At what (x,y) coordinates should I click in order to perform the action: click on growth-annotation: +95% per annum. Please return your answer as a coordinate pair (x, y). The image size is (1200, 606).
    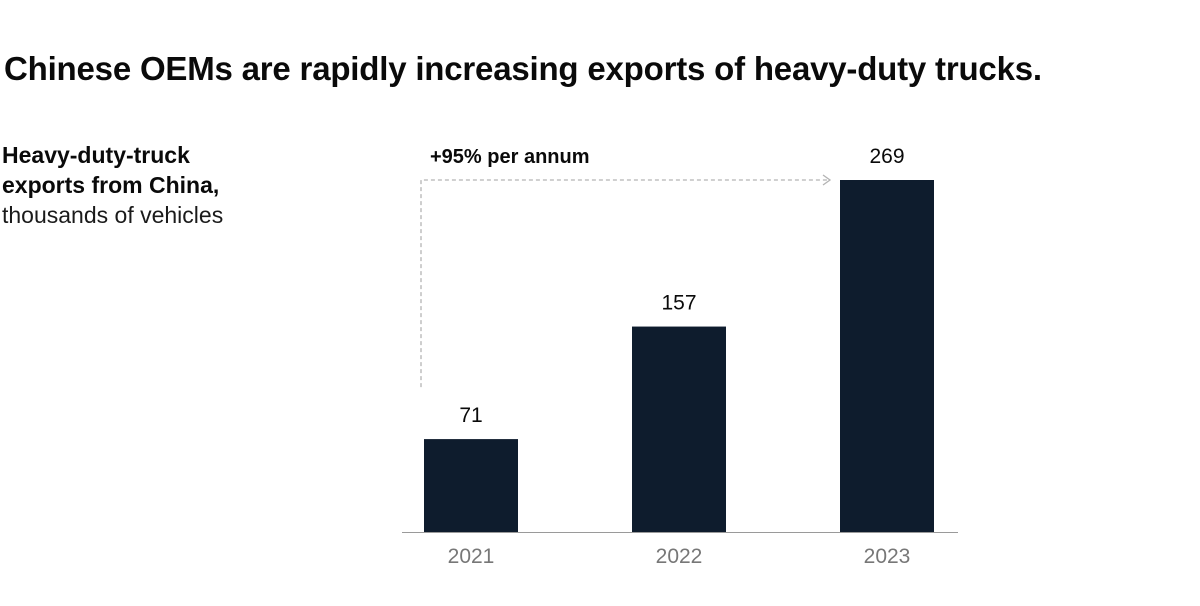
    Looking at the image, I should click on (626, 267).